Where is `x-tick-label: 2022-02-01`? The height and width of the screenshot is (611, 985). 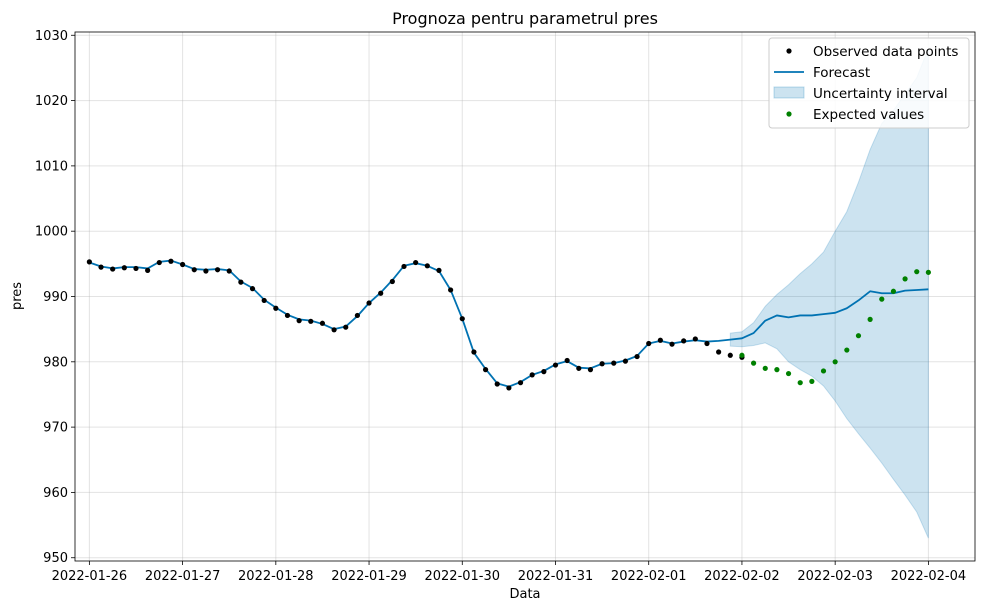 x-tick-label: 2022-02-01 is located at coordinates (649, 576).